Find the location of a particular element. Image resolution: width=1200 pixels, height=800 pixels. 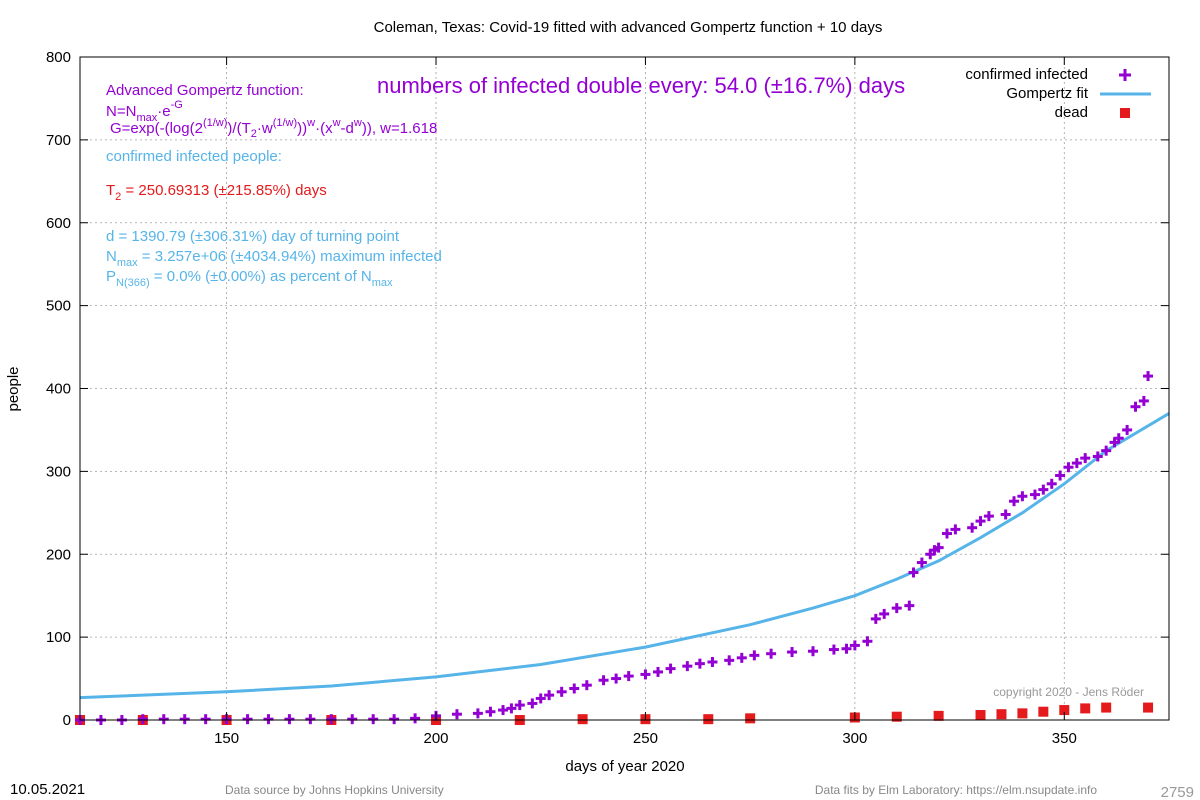

gompertz-title: Advanced Gompertz function: is located at coordinates (205, 90).